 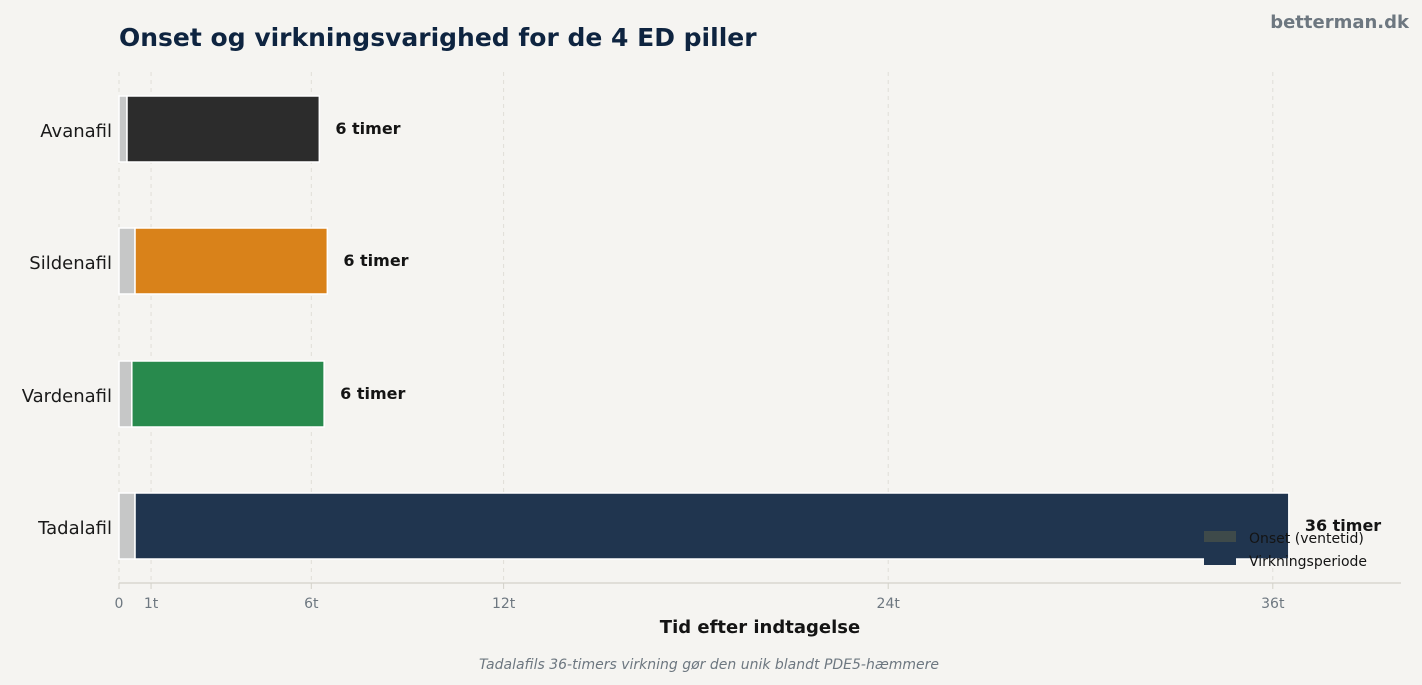 I want to click on data-label-vardenafil: 6 timer, so click(x=372, y=393).